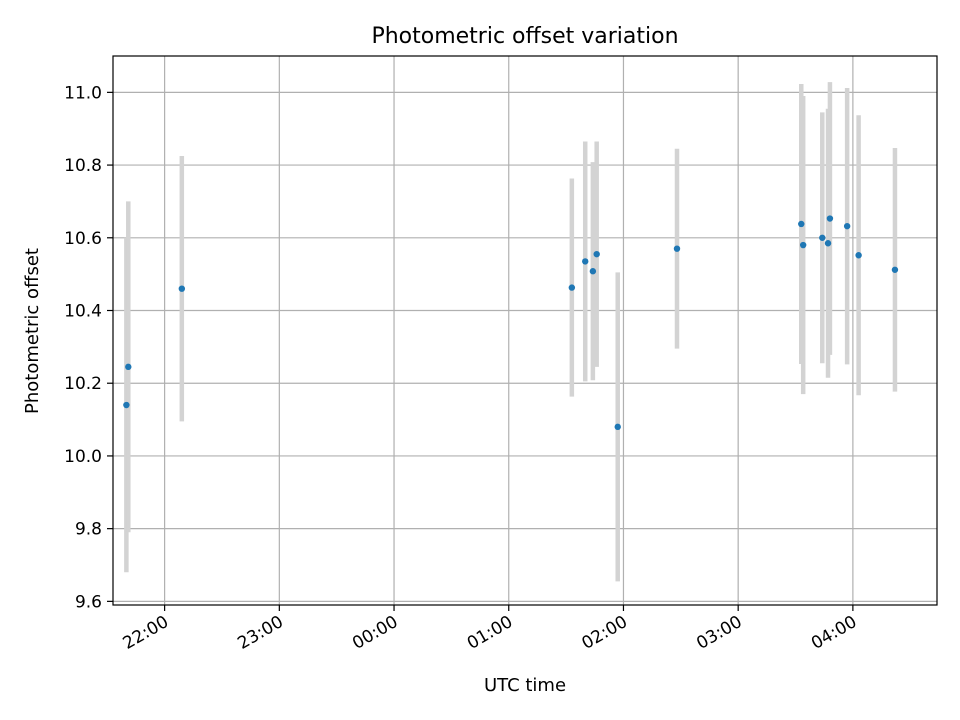 The height and width of the screenshot is (720, 960). What do you see at coordinates (834, 633) in the screenshot?
I see `x-tick-label: 04:00` at bounding box center [834, 633].